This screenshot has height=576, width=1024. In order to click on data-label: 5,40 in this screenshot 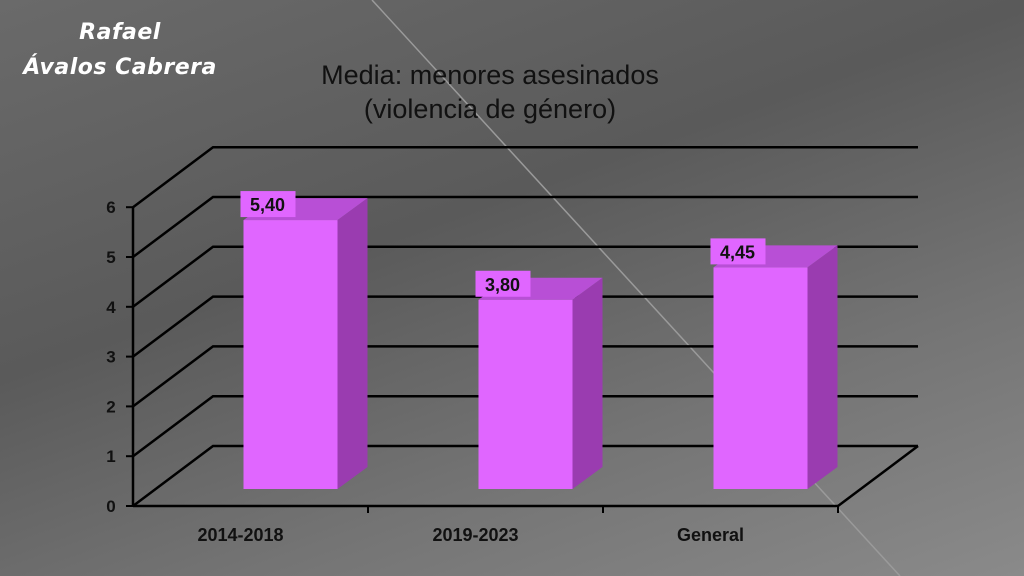, I will do `click(267, 205)`.